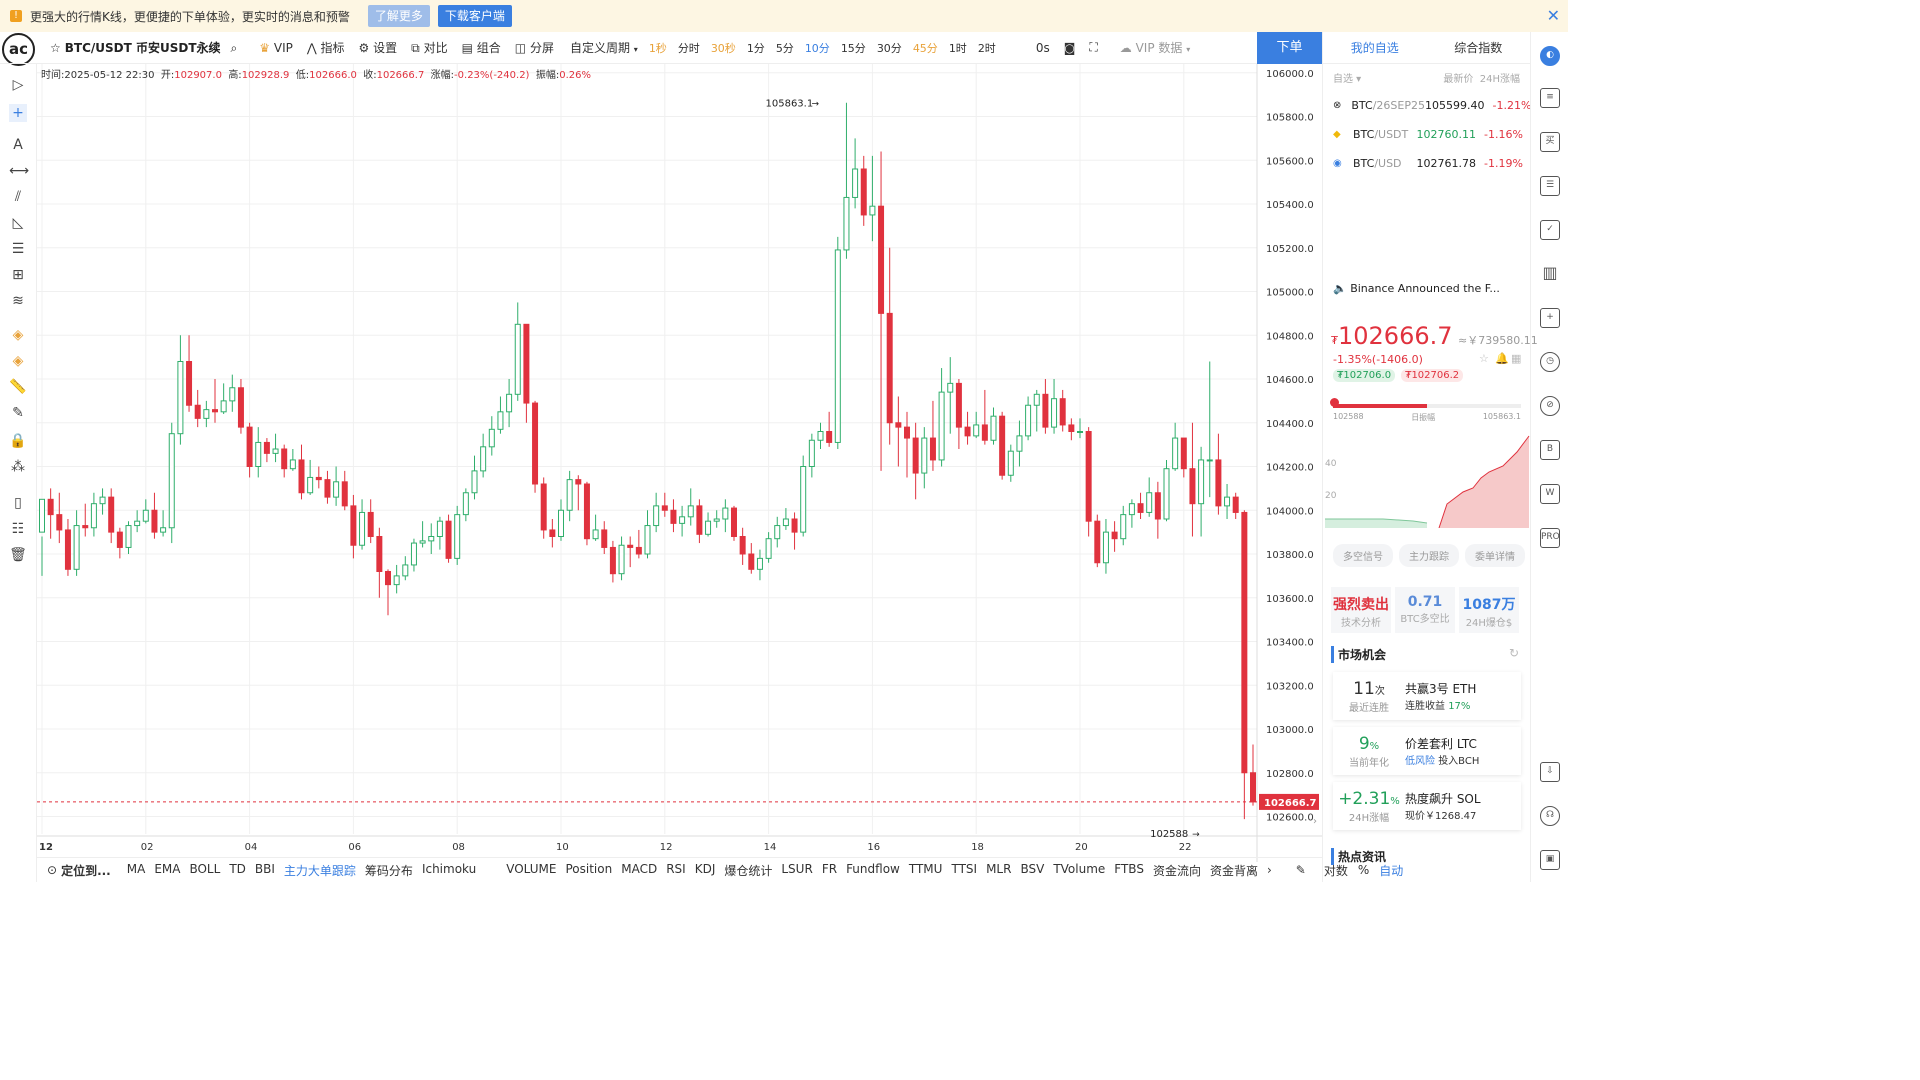 The height and width of the screenshot is (1080, 1920). Describe the element at coordinates (1550, 494) in the screenshot. I see `wallet-icon: W` at that location.